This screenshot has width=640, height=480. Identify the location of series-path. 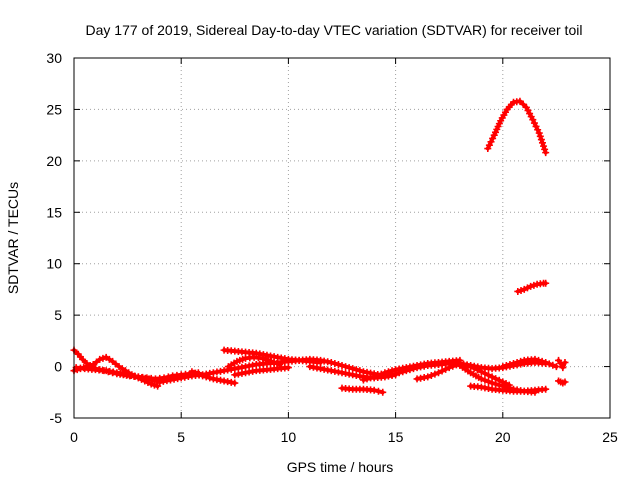
(561, 364).